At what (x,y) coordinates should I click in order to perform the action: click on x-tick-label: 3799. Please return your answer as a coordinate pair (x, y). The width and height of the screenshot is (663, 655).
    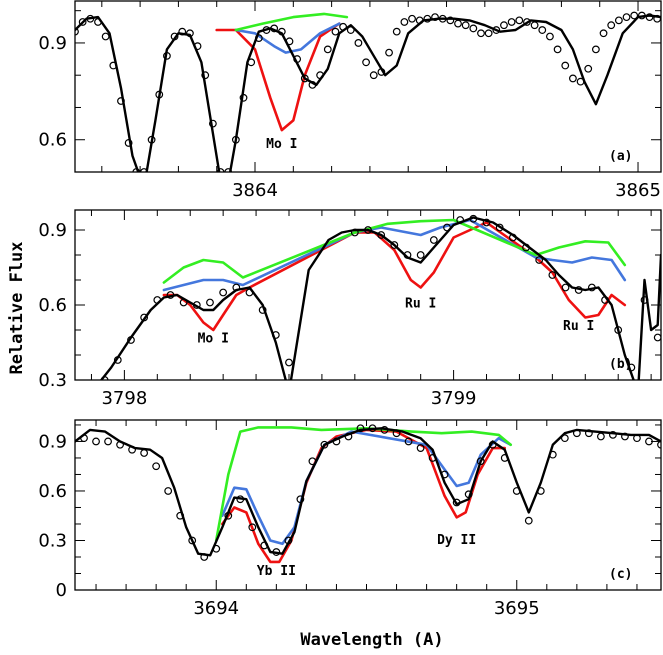
    Looking at the image, I should click on (454, 398).